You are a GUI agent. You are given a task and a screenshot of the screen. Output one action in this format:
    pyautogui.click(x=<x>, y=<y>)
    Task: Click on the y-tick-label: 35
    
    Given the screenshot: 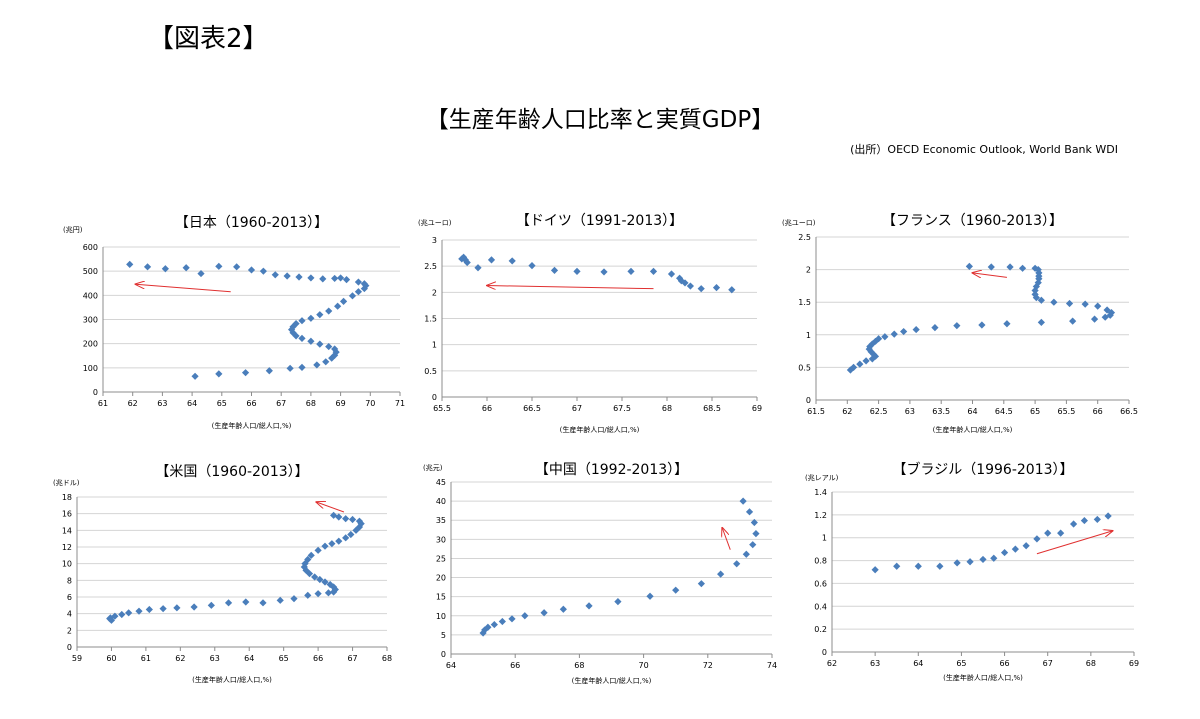 What is the action you would take?
    pyautogui.click(x=441, y=520)
    